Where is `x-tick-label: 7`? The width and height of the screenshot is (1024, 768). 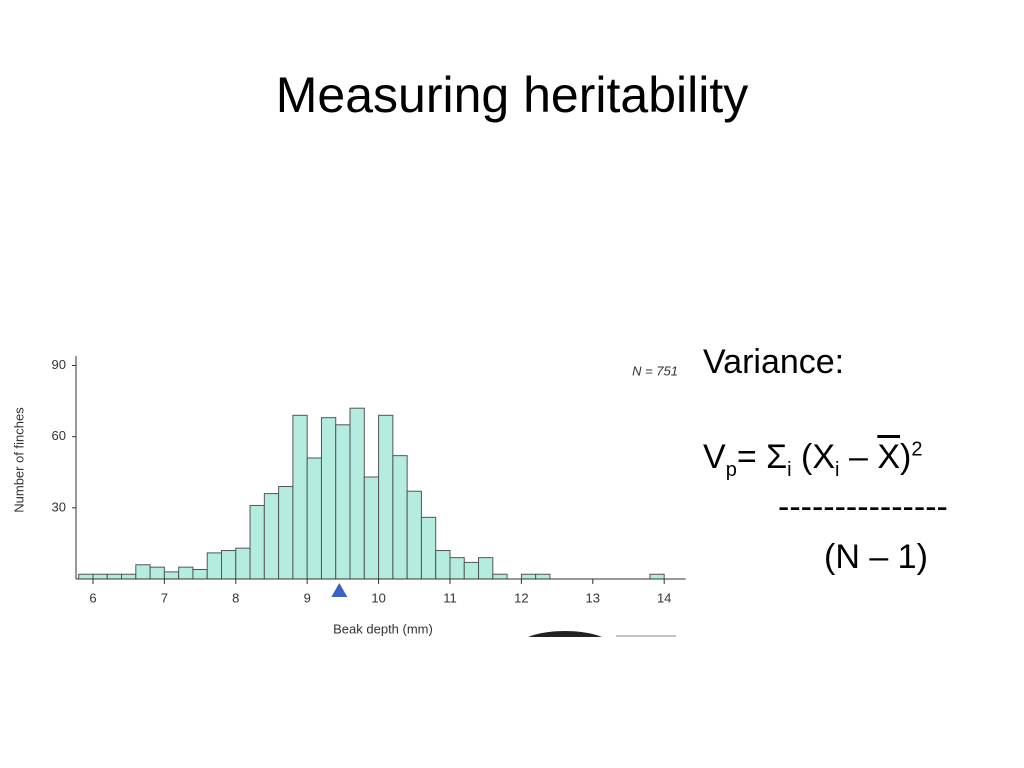
x-tick-label: 7 is located at coordinates (164, 597).